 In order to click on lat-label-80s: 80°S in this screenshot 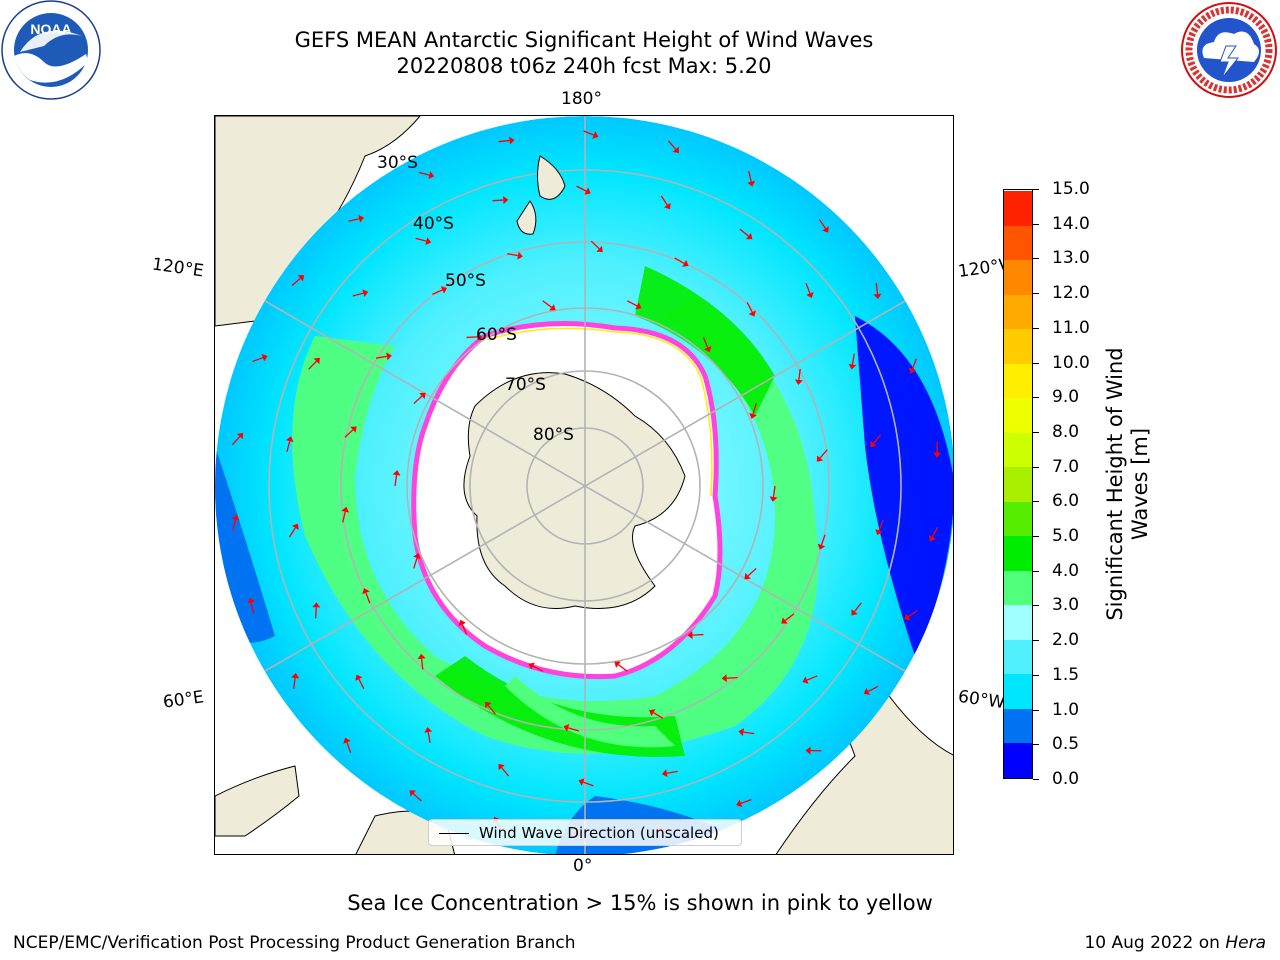, I will do `click(553, 435)`.